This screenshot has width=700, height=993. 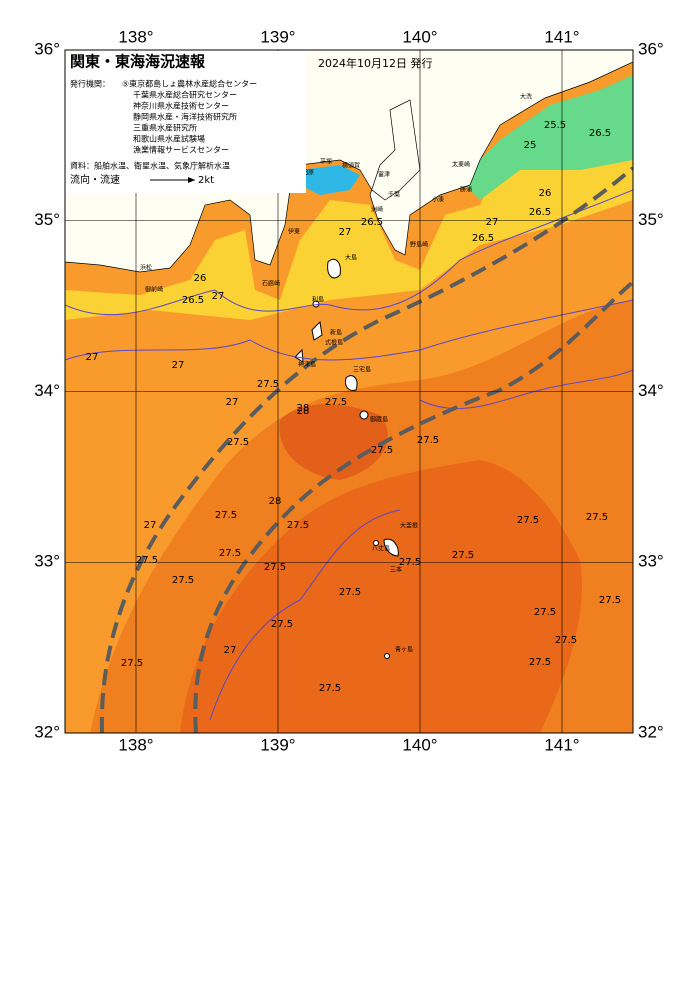 I want to click on place-name: 浜松, so click(x=146, y=268).